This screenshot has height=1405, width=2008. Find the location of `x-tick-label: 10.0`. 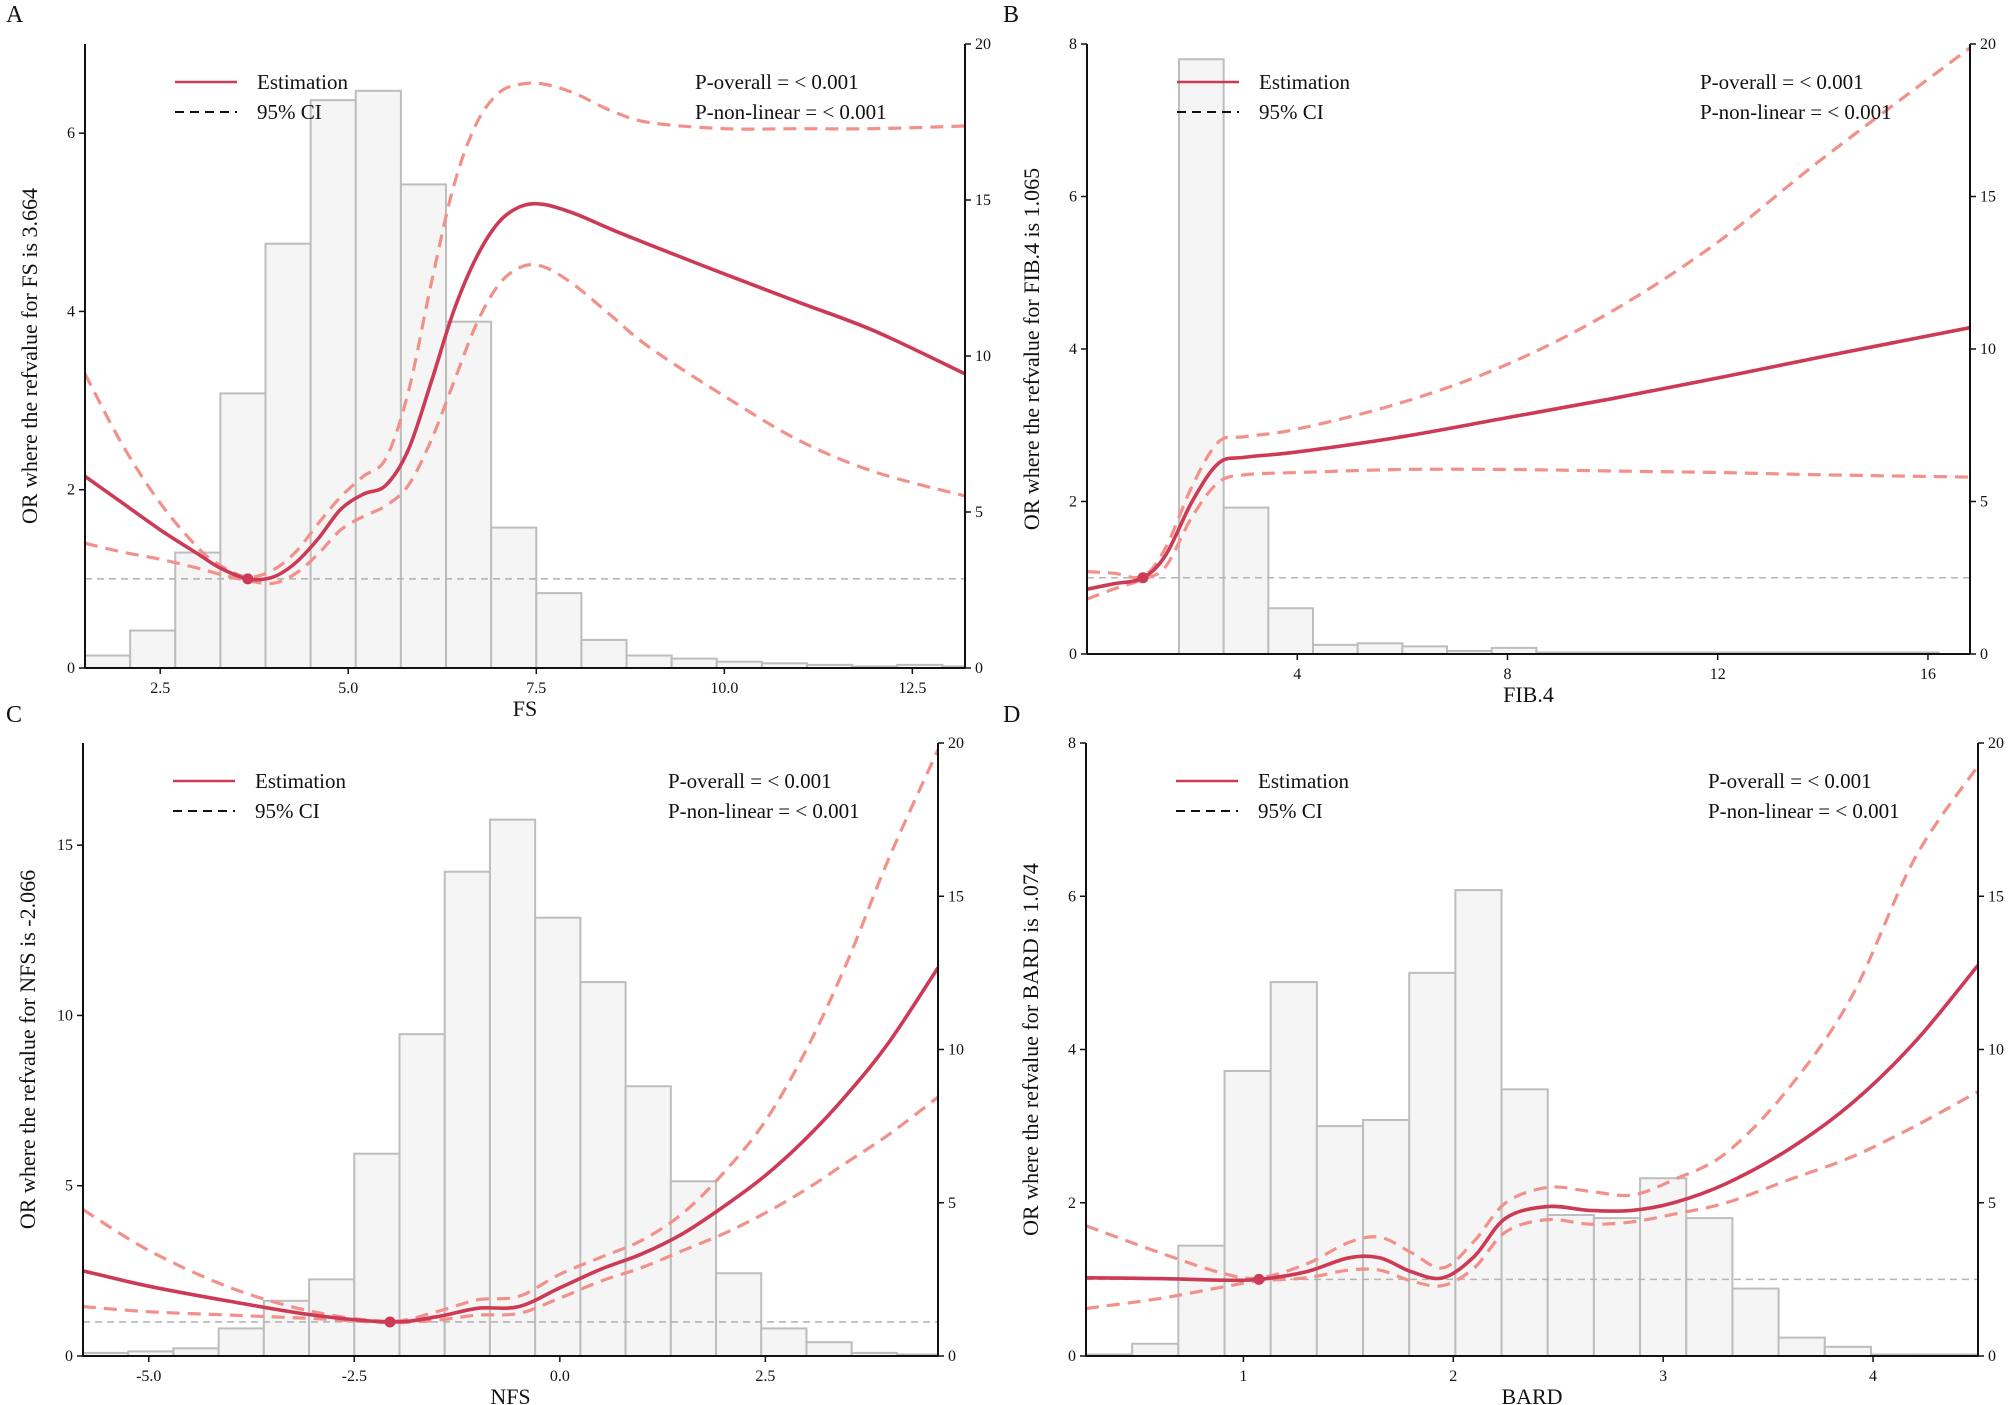

x-tick-label: 10.0 is located at coordinates (724, 688).